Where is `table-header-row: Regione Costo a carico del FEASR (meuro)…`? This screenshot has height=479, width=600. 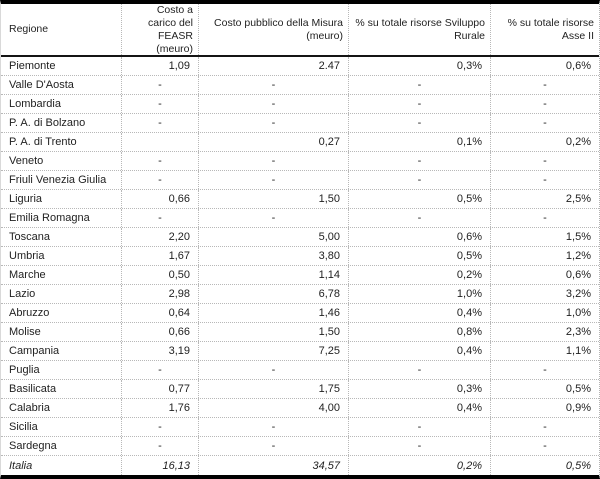 table-header-row: Regione Costo a carico del FEASR (meuro)… is located at coordinates (300, 30).